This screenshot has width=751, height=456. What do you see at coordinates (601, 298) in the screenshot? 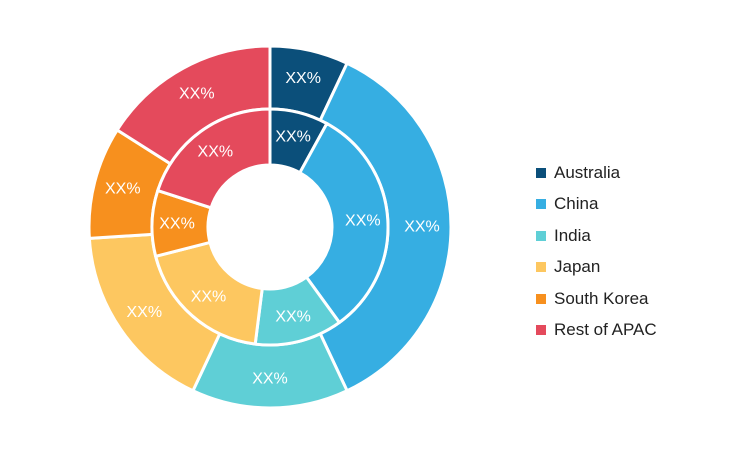
I see `legend-label: South Korea` at bounding box center [601, 298].